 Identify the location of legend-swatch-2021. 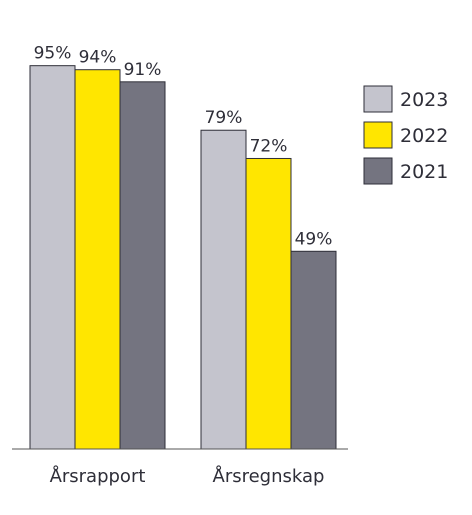
(378, 171).